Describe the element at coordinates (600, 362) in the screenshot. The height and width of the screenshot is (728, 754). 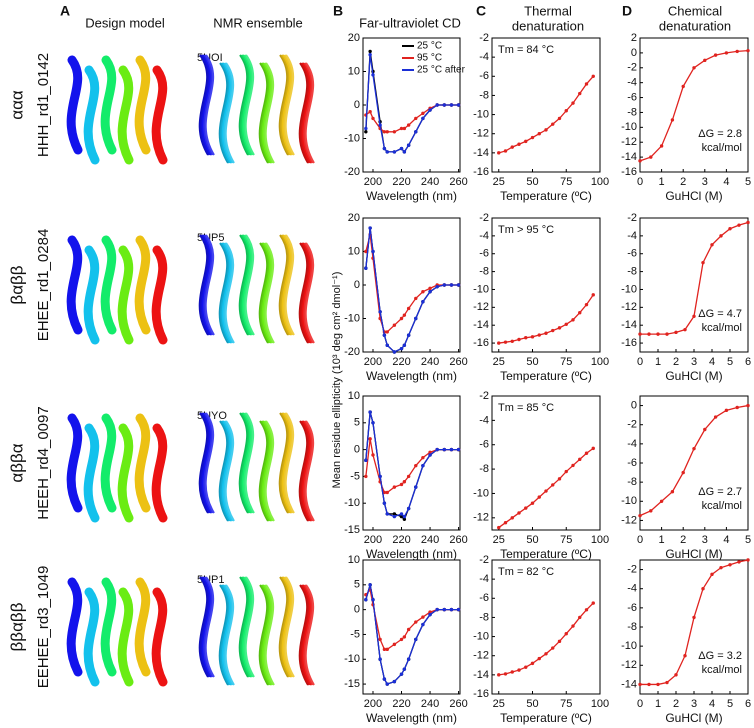
I see `x-tick-label: 100` at that location.